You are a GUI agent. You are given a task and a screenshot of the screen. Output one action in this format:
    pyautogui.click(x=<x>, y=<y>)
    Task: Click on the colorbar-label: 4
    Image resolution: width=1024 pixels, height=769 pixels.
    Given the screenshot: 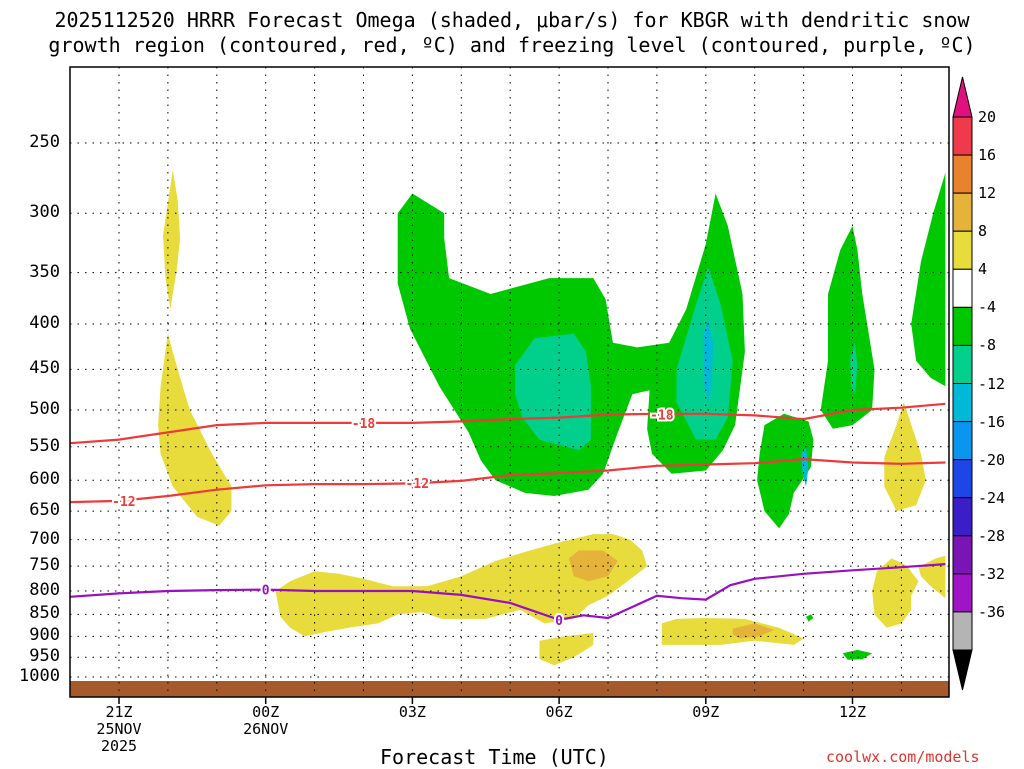 What is the action you would take?
    pyautogui.click(x=983, y=269)
    